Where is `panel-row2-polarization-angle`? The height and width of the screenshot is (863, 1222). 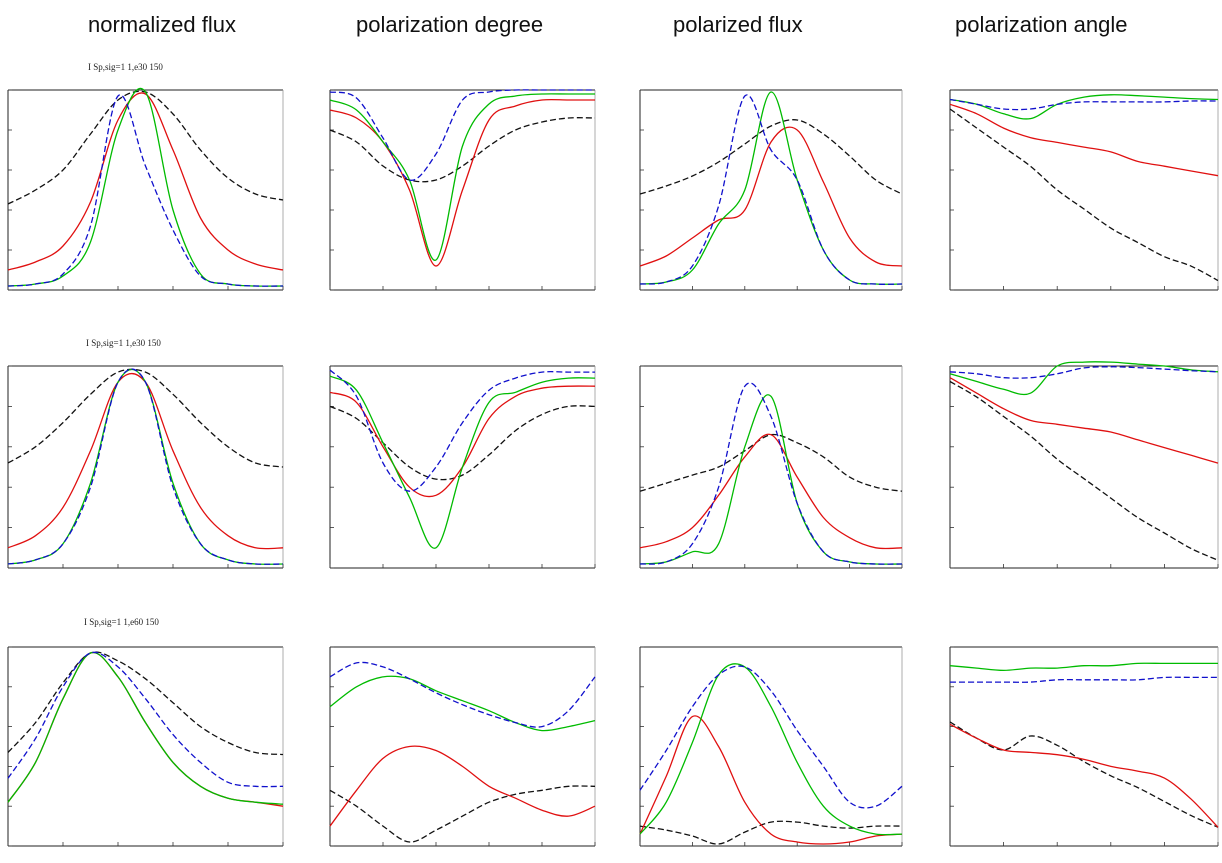
panel-row2-polarization-angle is located at coordinates (1084, 465).